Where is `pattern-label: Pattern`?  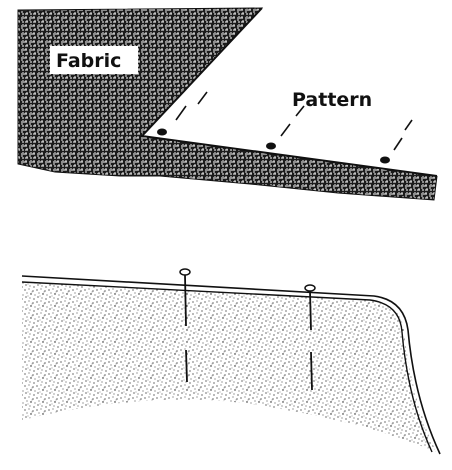 pattern-label: Pattern is located at coordinates (332, 100).